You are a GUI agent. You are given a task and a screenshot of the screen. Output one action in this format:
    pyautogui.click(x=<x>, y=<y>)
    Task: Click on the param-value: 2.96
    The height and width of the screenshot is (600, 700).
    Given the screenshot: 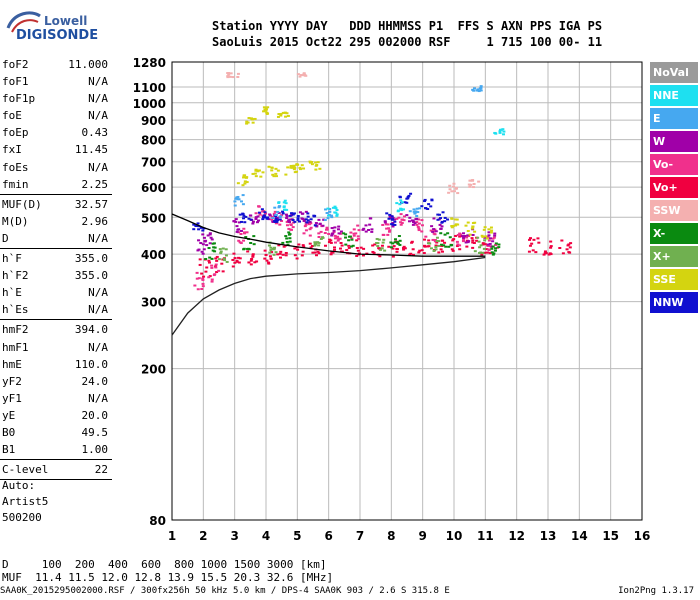 What is the action you would take?
    pyautogui.click(x=95, y=221)
    